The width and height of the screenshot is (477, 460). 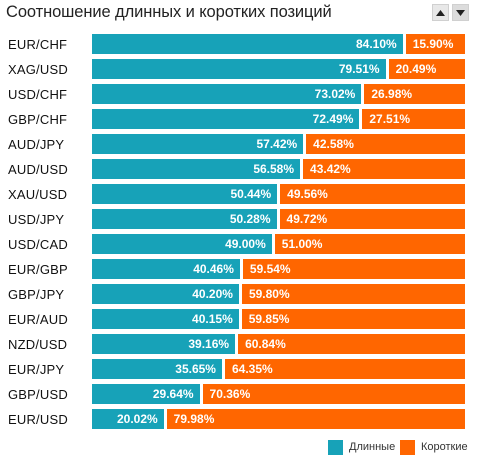 I want to click on long-bar: 57.42%, so click(x=198, y=144).